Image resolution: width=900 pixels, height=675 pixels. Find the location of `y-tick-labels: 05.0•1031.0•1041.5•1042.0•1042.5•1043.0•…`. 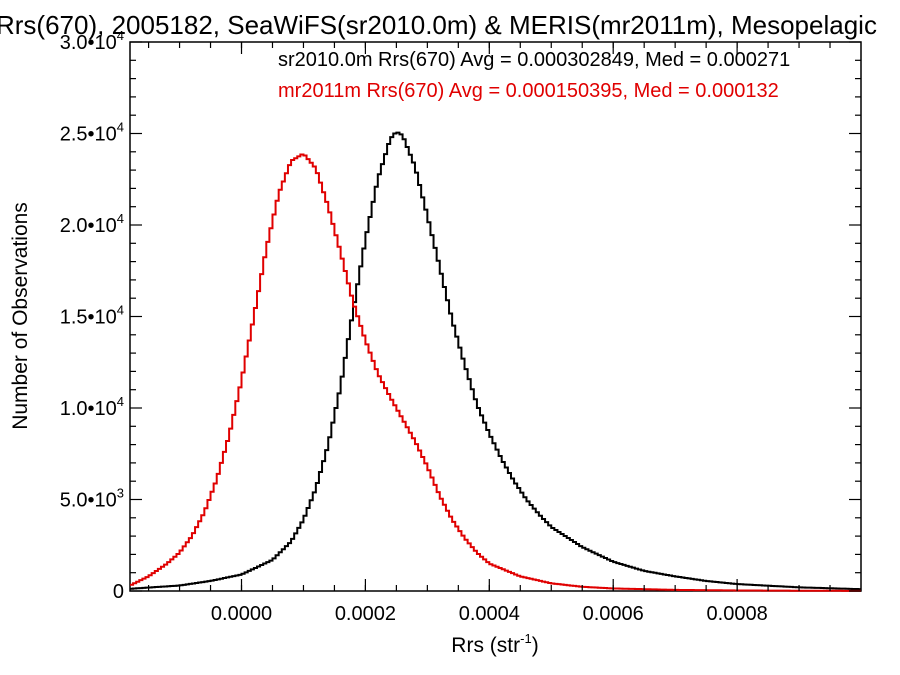

y-tick-labels: 05.0•1031.0•1041.5•1042.0•1042.5•1043.0•… is located at coordinates (92, 315).